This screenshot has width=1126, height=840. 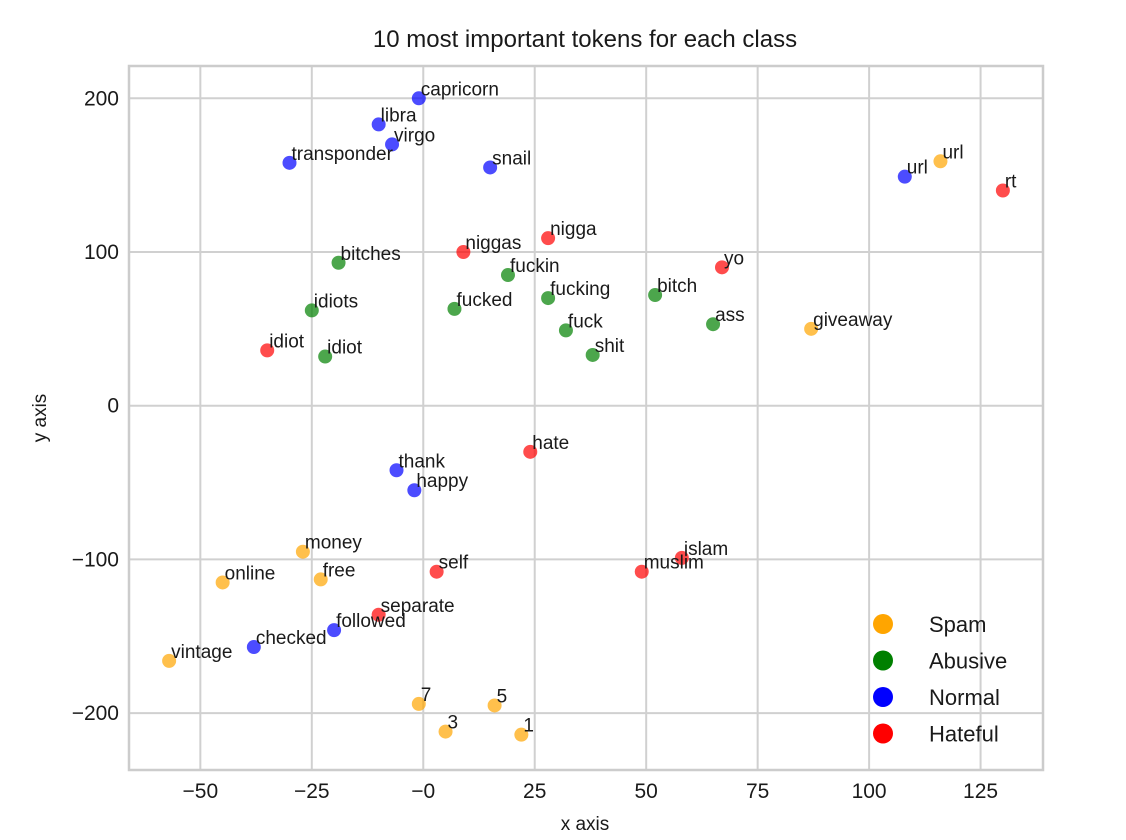 What do you see at coordinates (95, 713) in the screenshot?
I see `y-tick-label: −200` at bounding box center [95, 713].